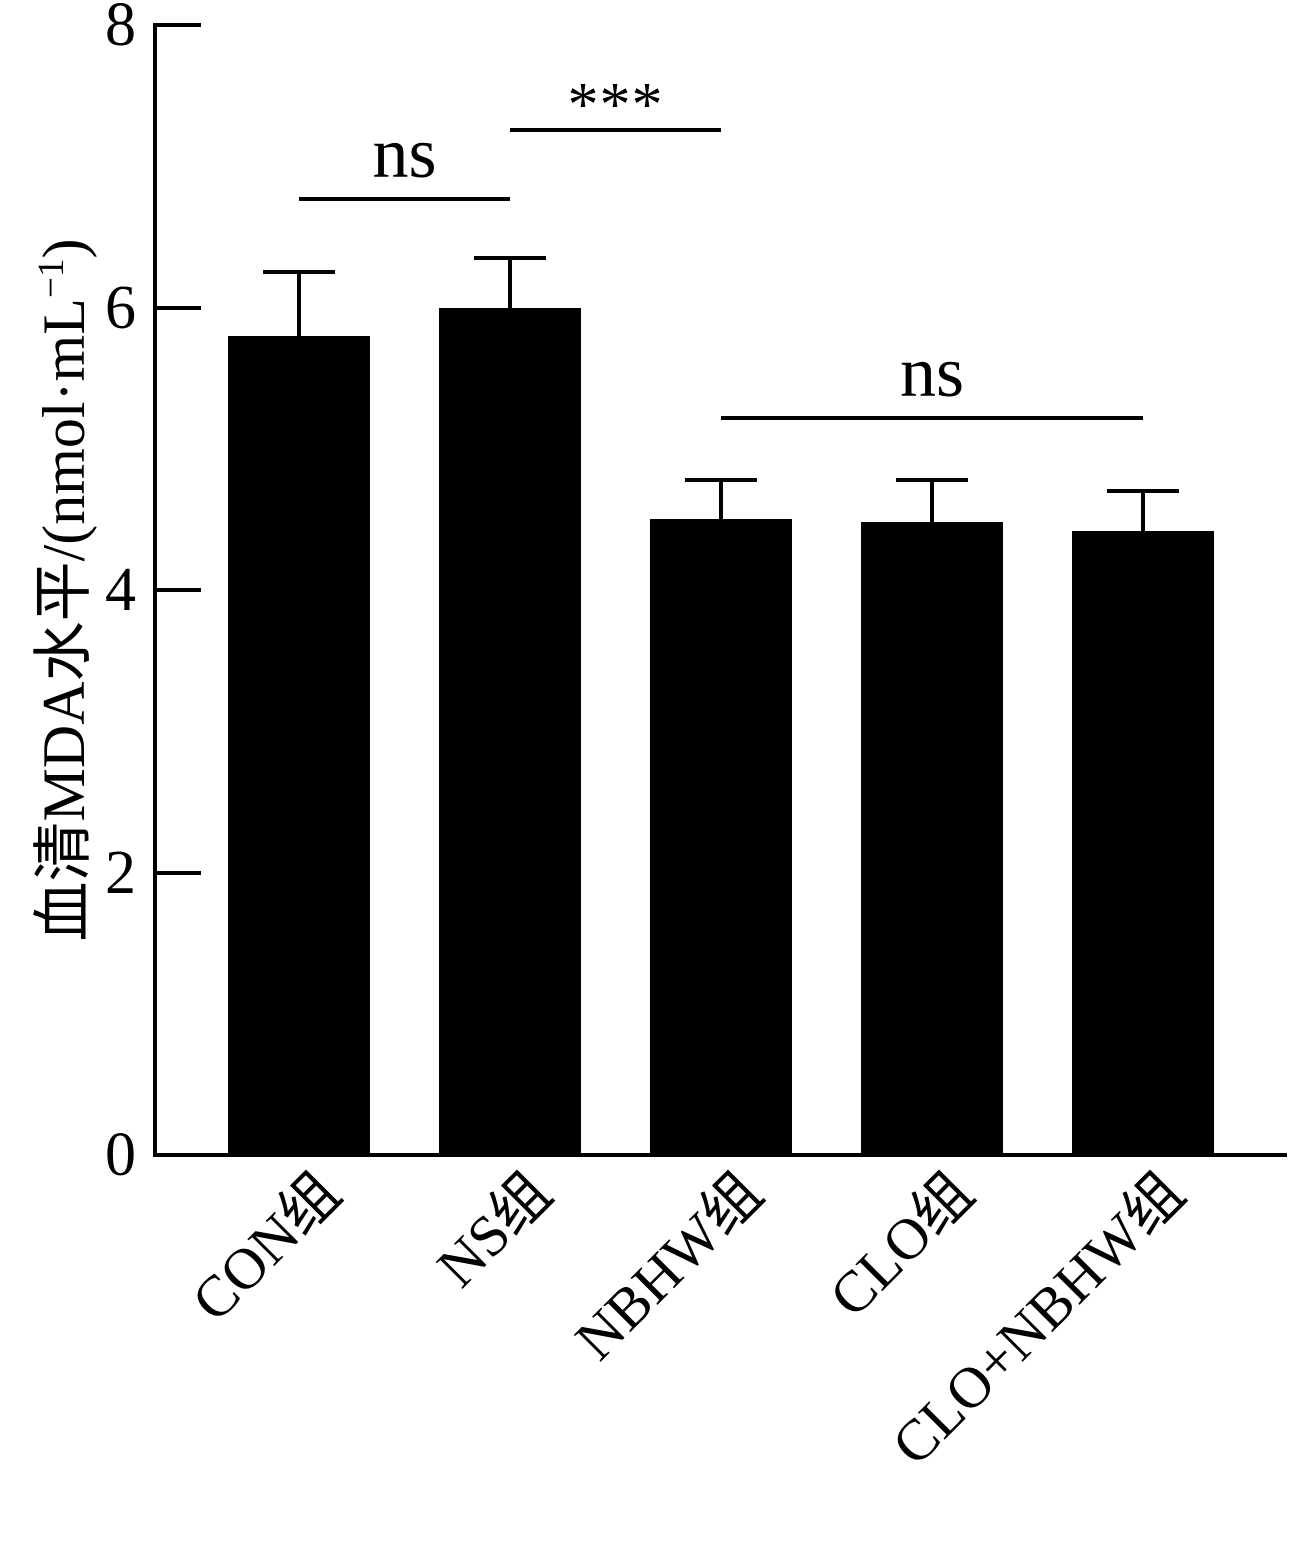 This screenshot has height=1559, width=1301. Describe the element at coordinates (901, 1244) in the screenshot. I see `x-tick-label: CLO组` at that location.